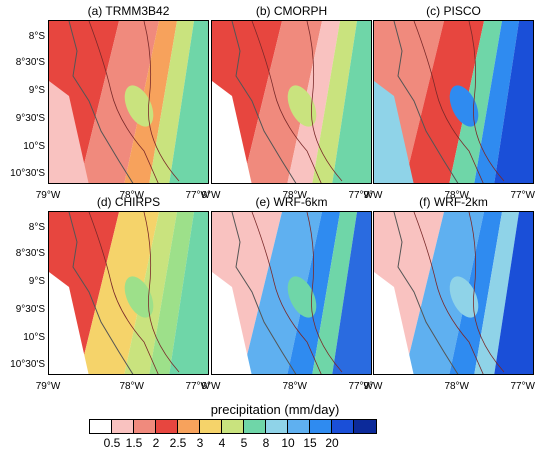  I want to click on colorbar-label: 5, so click(244, 443).